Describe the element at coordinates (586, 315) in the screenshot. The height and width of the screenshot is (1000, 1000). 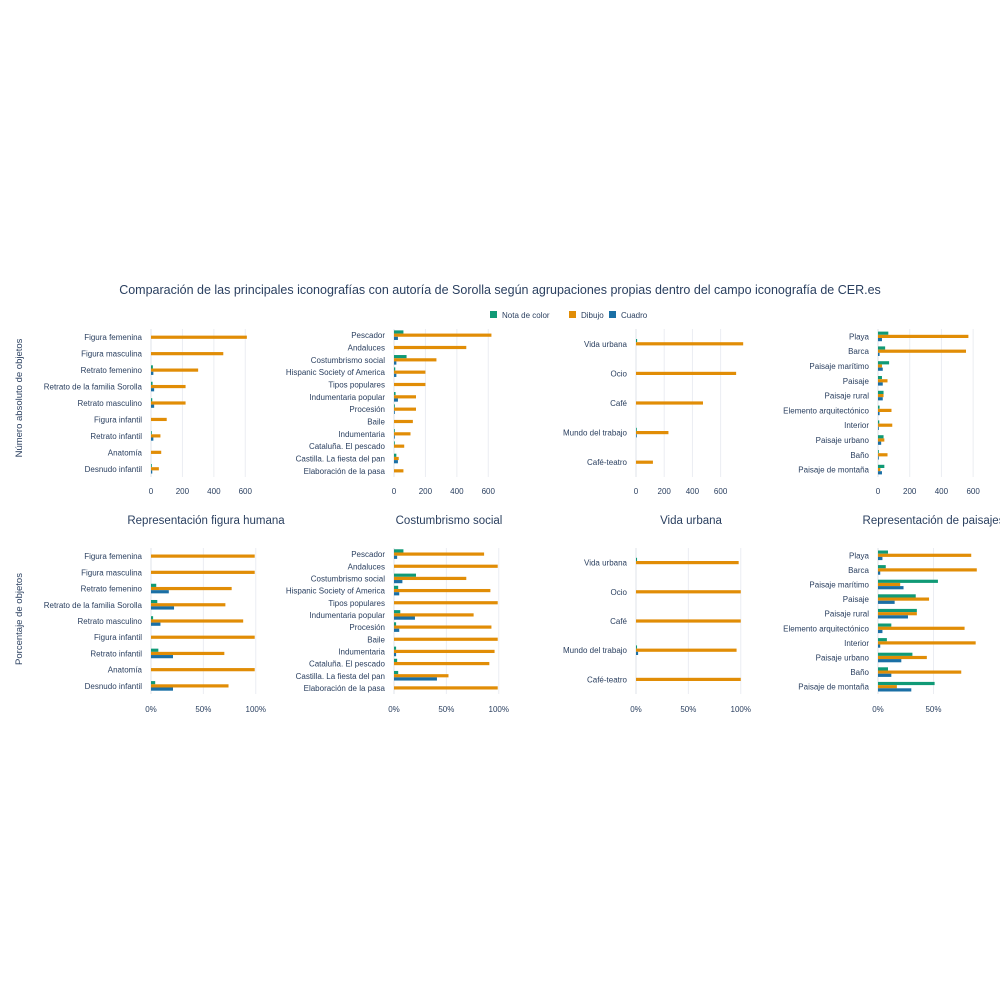
I see `legend-item-dibujo: Dibujo` at that location.